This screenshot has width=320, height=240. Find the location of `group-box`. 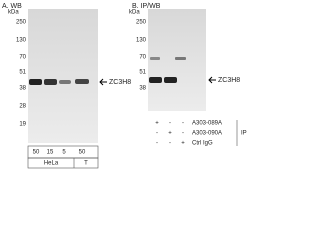

group-box is located at coordinates (63, 163).